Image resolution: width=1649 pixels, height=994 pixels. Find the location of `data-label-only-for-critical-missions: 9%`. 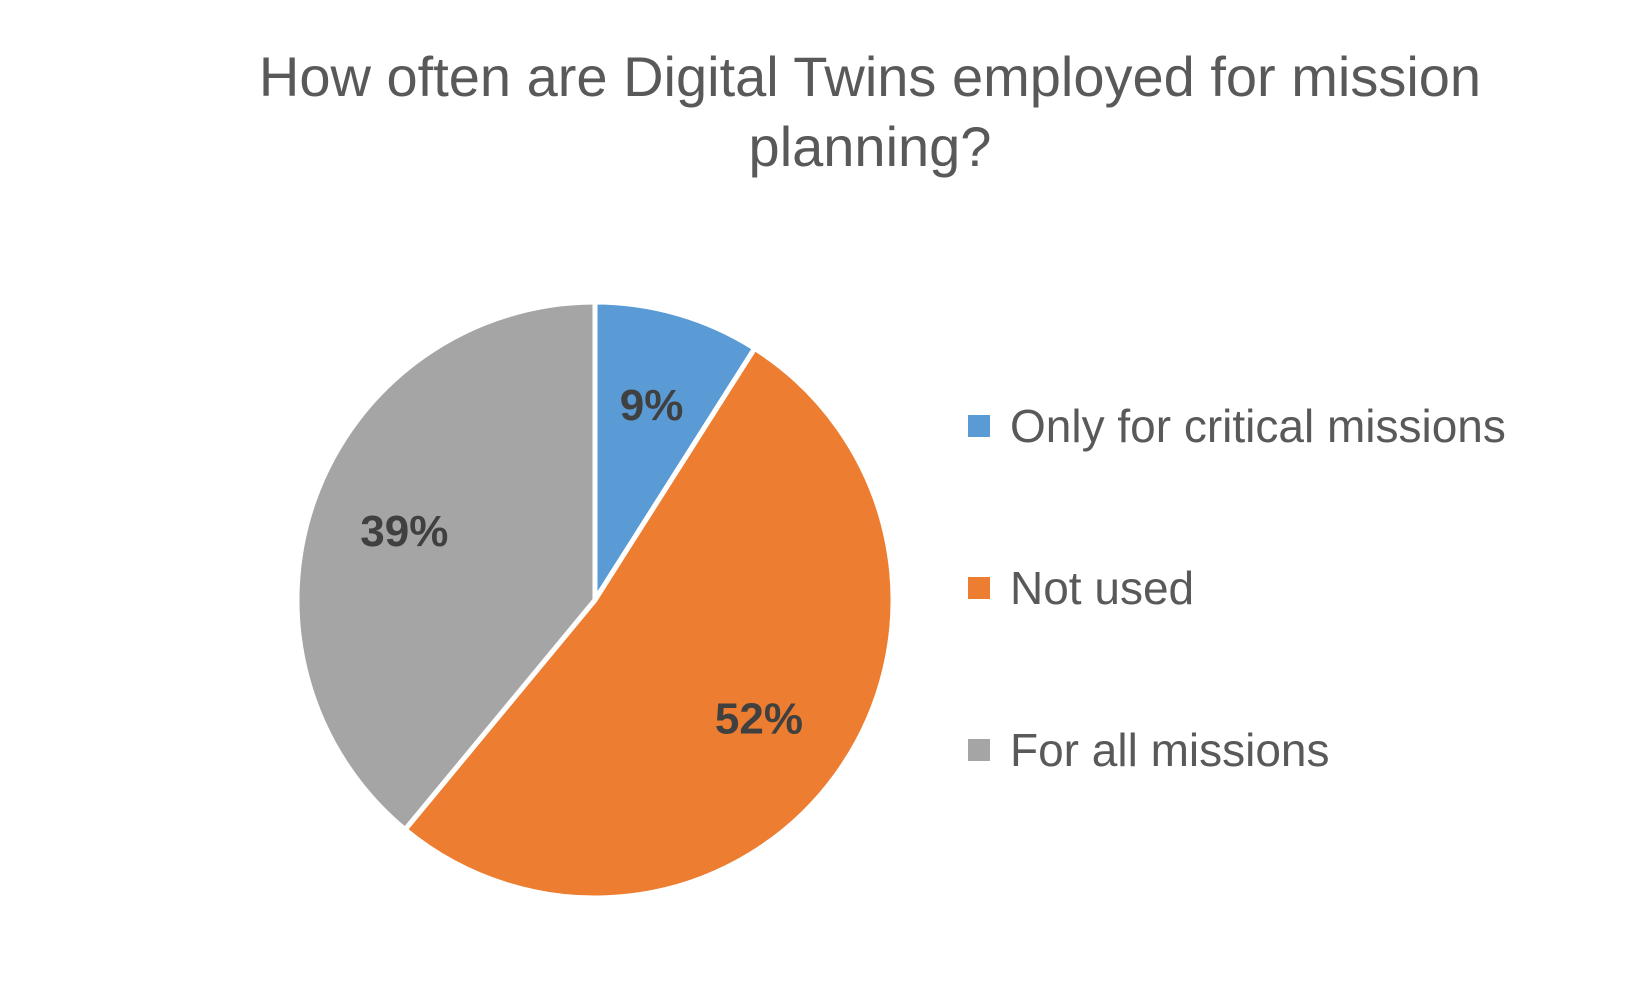

data-label-only-for-critical-missions: 9% is located at coordinates (652, 405).